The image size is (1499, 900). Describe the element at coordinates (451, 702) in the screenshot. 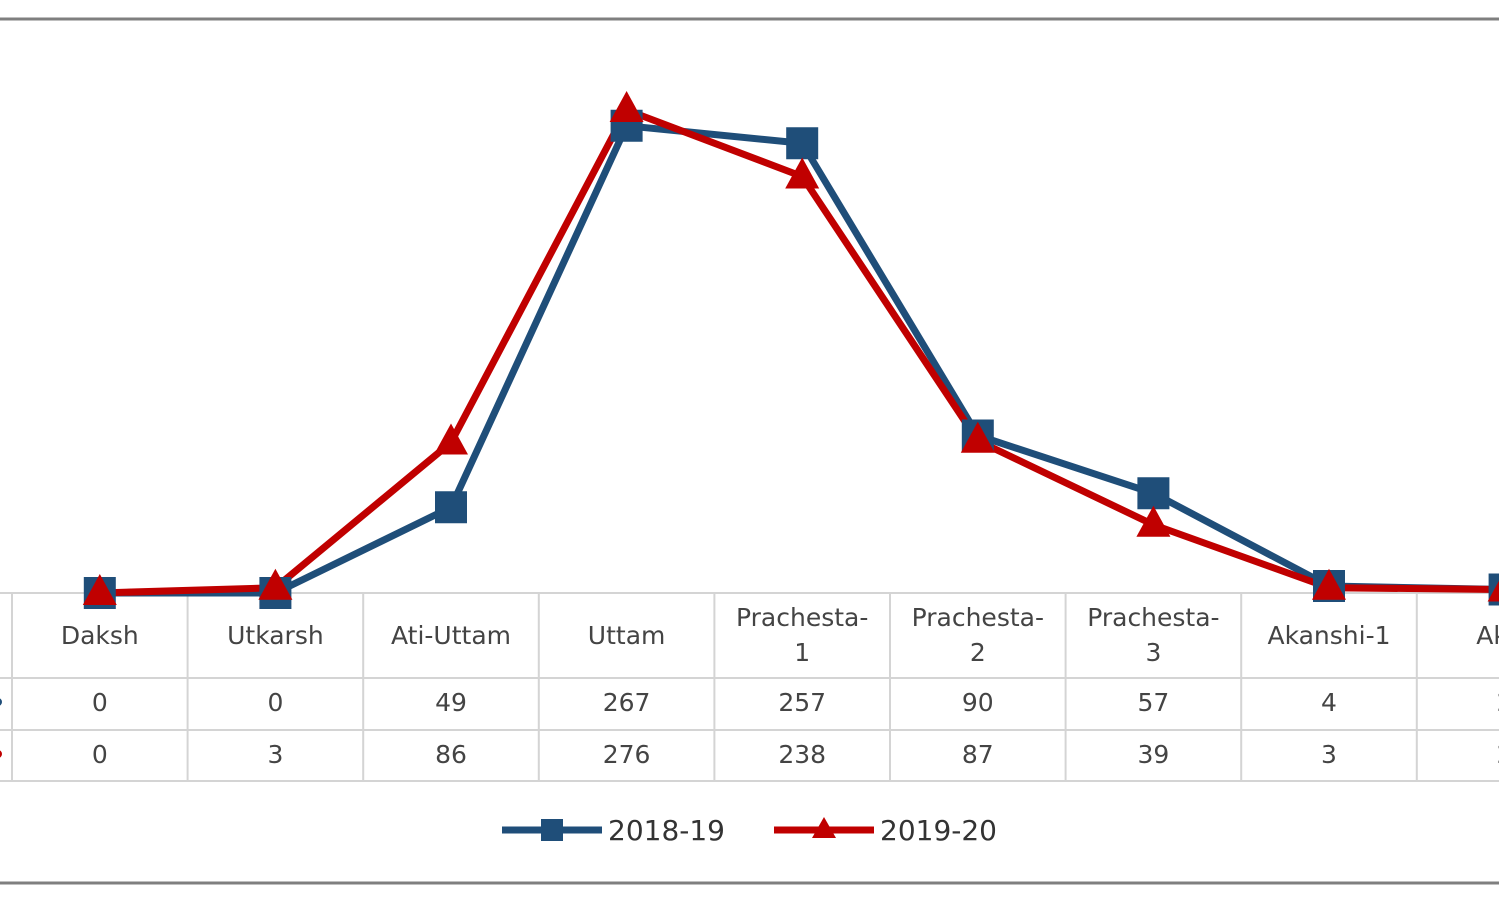

I see `table-value-cell: 49` at that location.